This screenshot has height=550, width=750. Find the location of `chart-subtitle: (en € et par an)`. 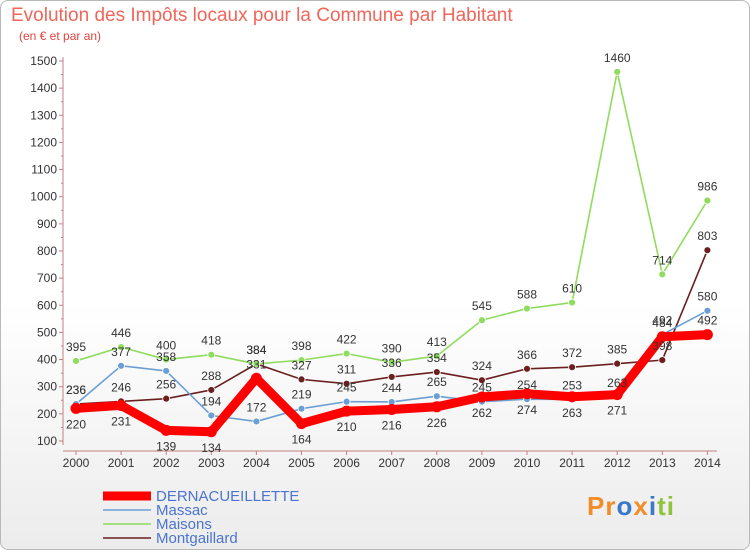

chart-subtitle: (en € et par an) is located at coordinates (60, 36).